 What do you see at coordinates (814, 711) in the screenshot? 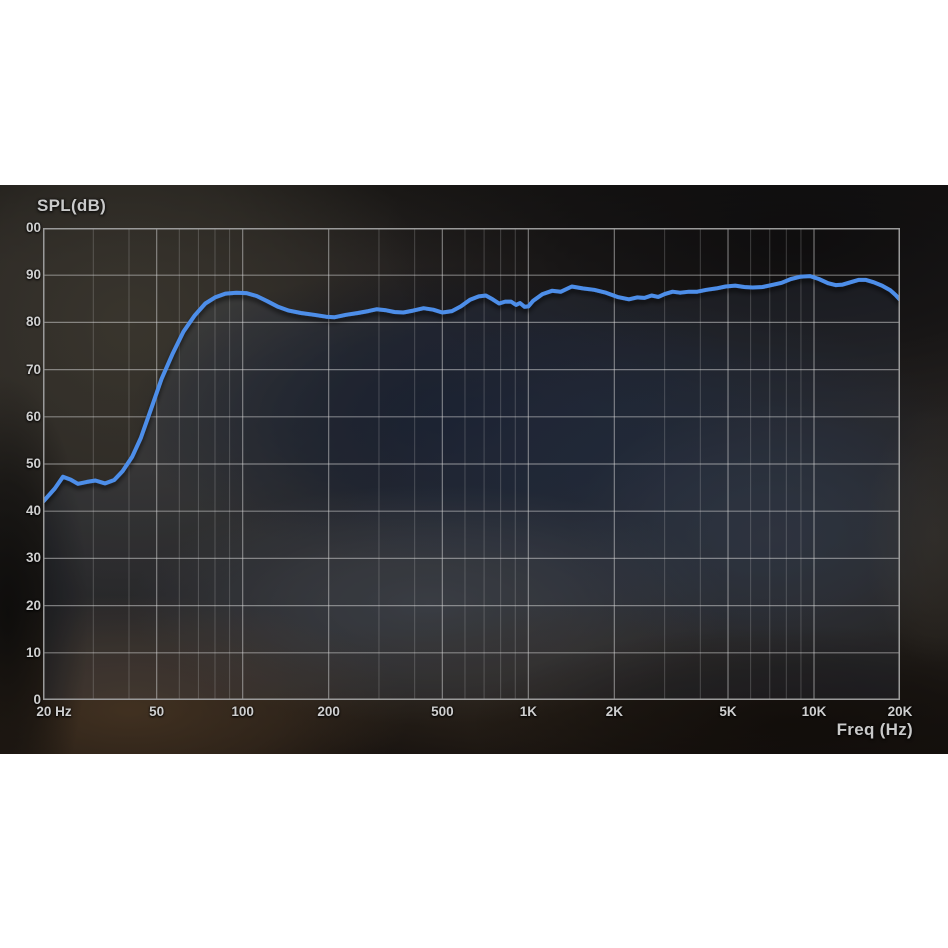
I see `x-tick-label-10K: 10K` at bounding box center [814, 711].